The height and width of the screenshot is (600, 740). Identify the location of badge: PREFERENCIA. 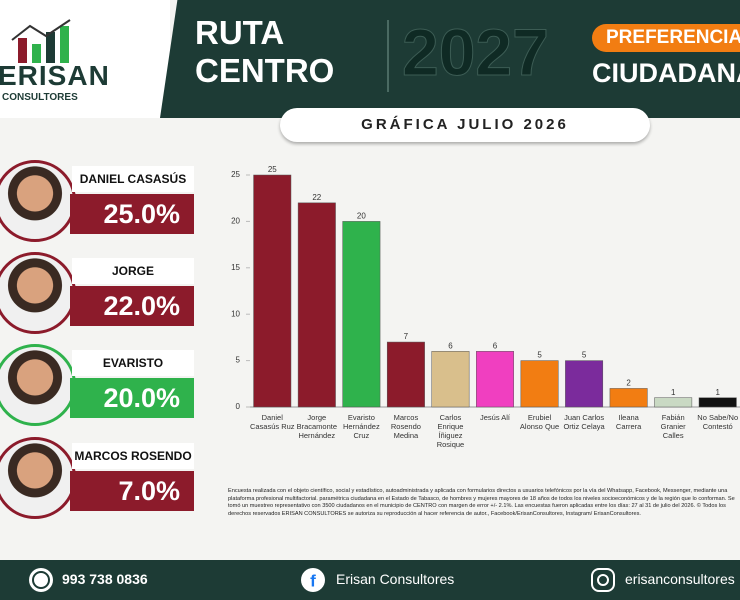
(666, 38).